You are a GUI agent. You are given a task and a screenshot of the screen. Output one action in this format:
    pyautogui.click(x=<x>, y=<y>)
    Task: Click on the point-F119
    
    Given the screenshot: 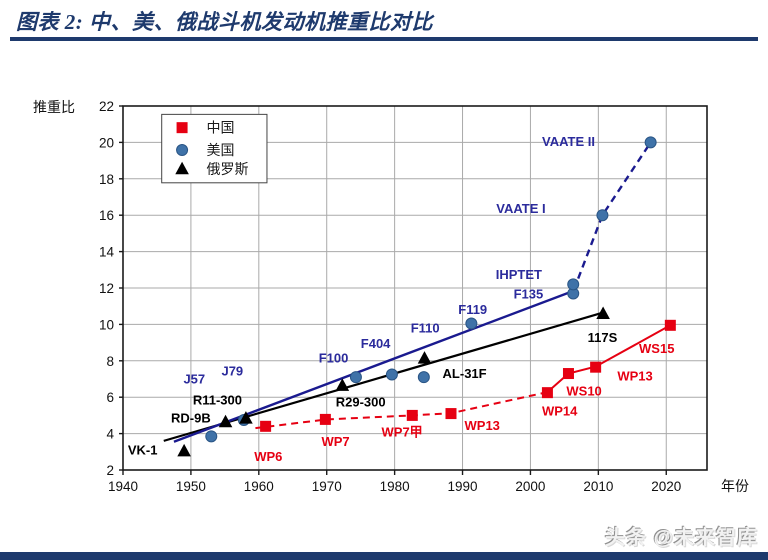 What is the action you would take?
    pyautogui.click(x=471, y=323)
    